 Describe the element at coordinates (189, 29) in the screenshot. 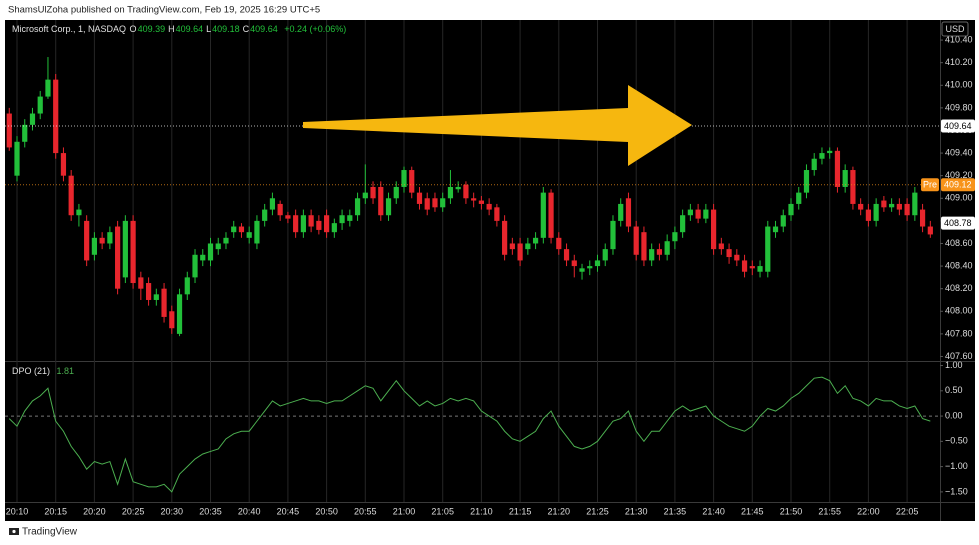

I see `ohlc-value: 409.64` at that location.